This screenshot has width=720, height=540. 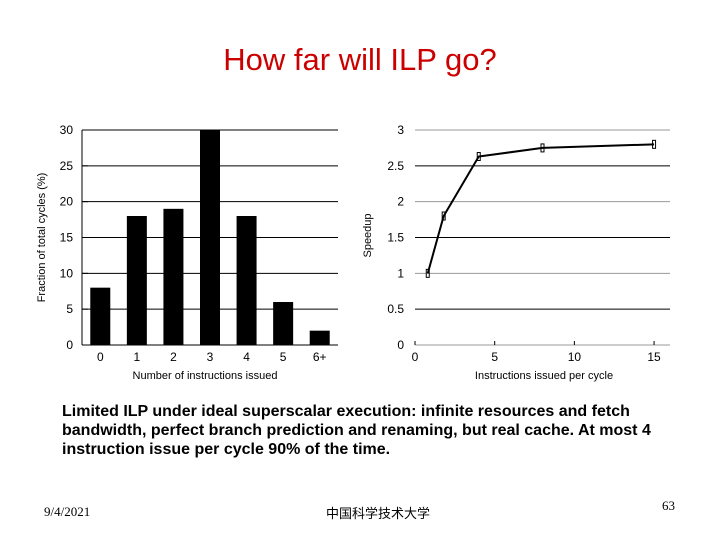 I want to click on y-tick-label: 30, so click(x=67, y=130).